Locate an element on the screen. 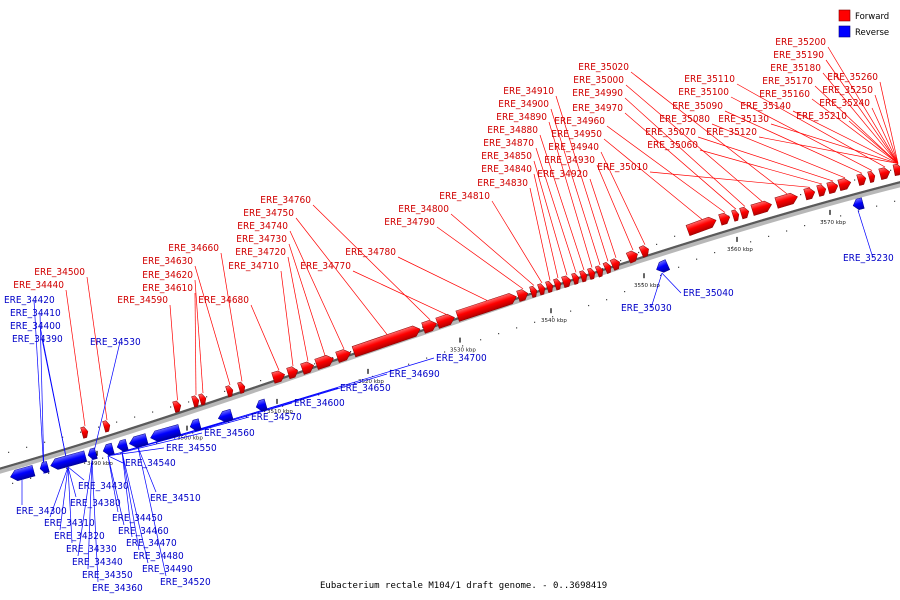 The image size is (900, 600). gene-label: ERE_34990 is located at coordinates (597, 93).